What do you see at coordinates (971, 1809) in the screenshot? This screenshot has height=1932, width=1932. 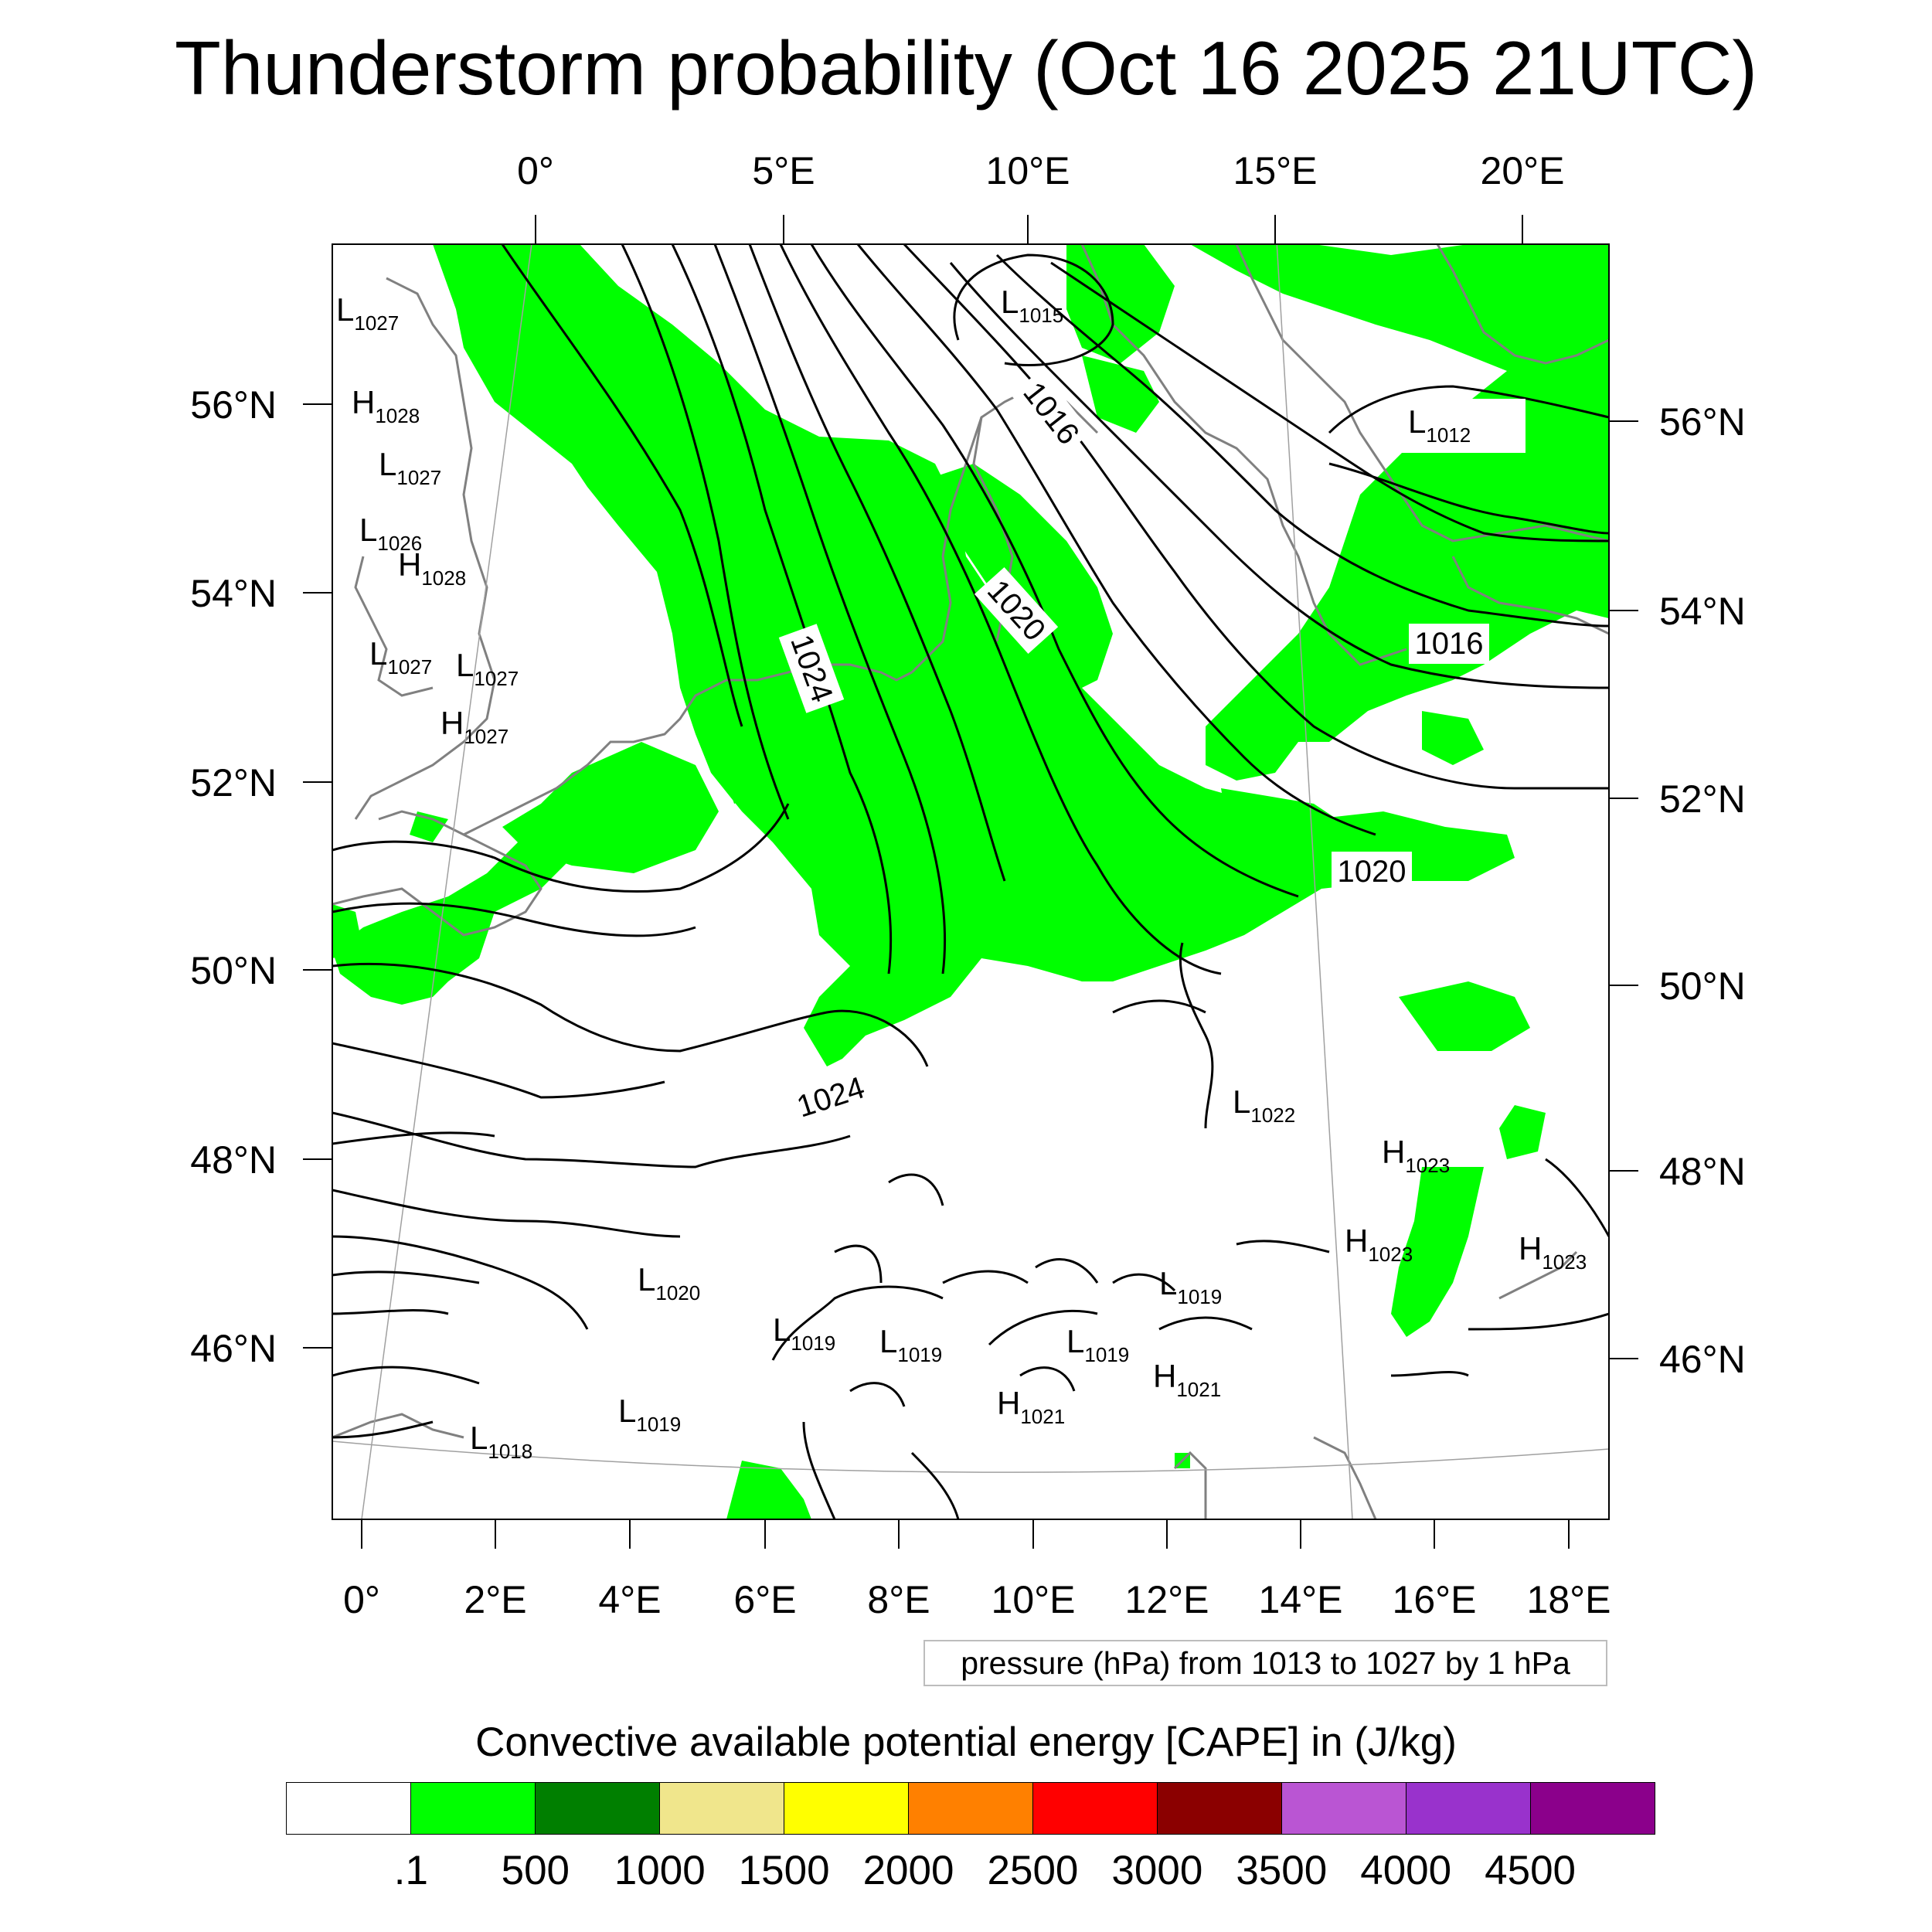 I see `colorbar` at bounding box center [971, 1809].